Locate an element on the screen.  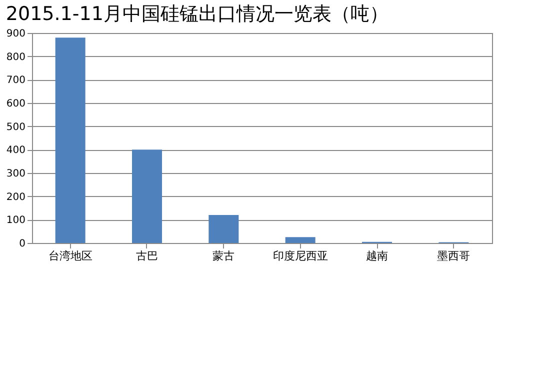
y-tick-label: 600 is located at coordinates (16, 104).